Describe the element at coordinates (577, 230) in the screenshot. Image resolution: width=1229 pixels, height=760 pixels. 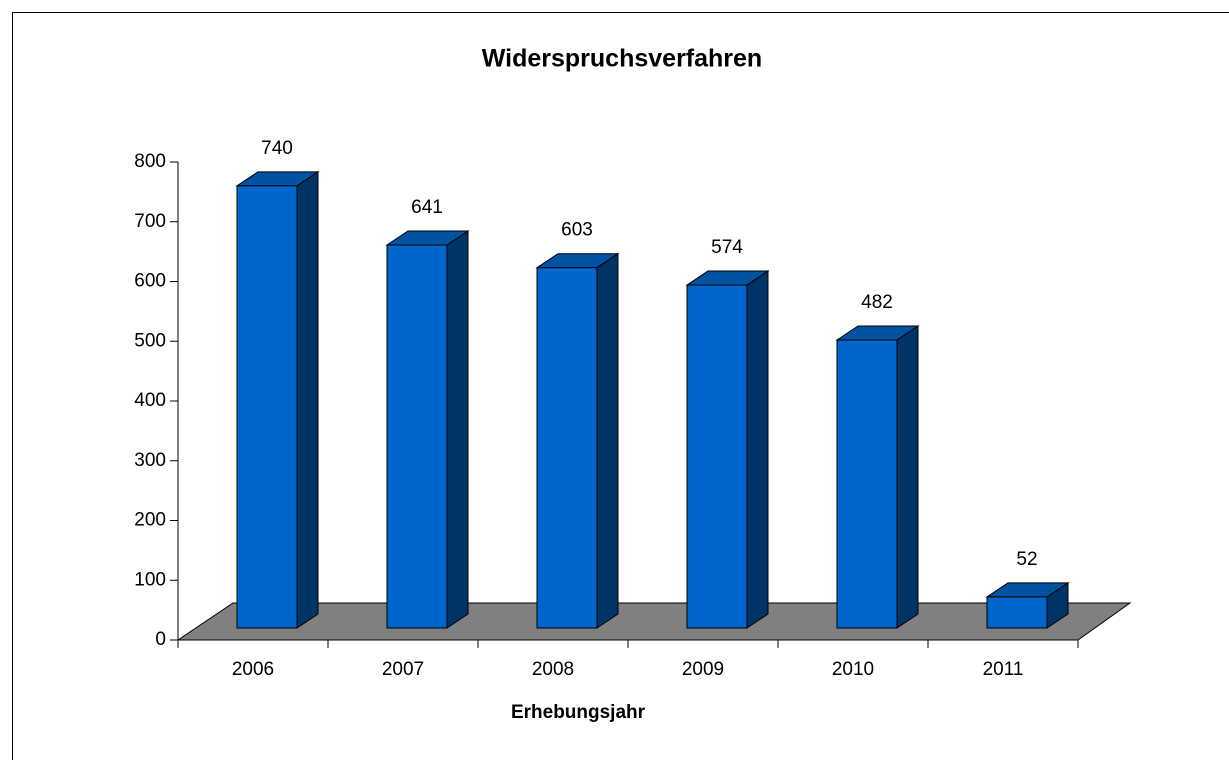
I see `data-label: 603` at that location.